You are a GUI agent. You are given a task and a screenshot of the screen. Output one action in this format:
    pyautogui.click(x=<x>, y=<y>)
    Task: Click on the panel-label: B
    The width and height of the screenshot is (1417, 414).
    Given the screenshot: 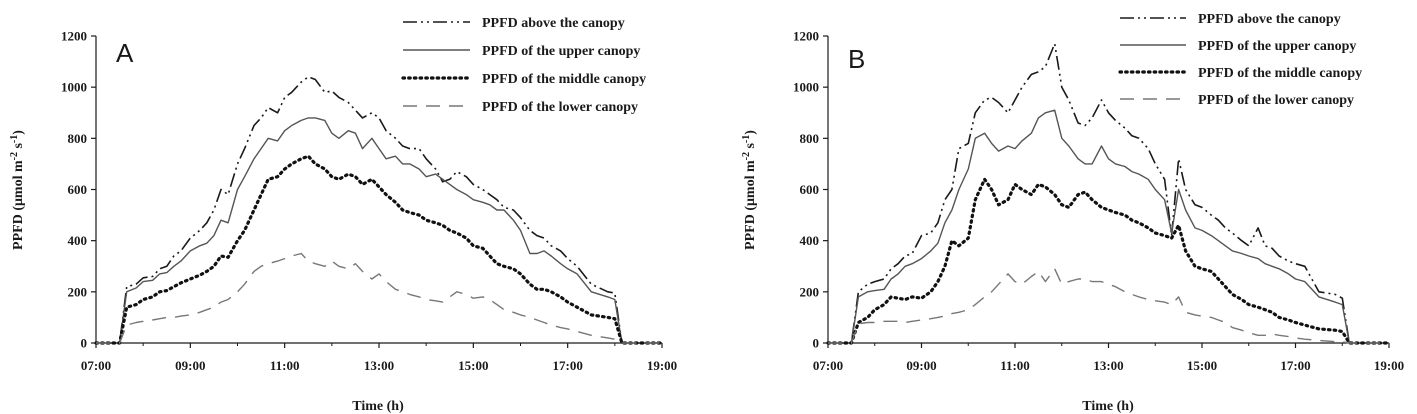 What is the action you would take?
    pyautogui.click(x=856, y=59)
    